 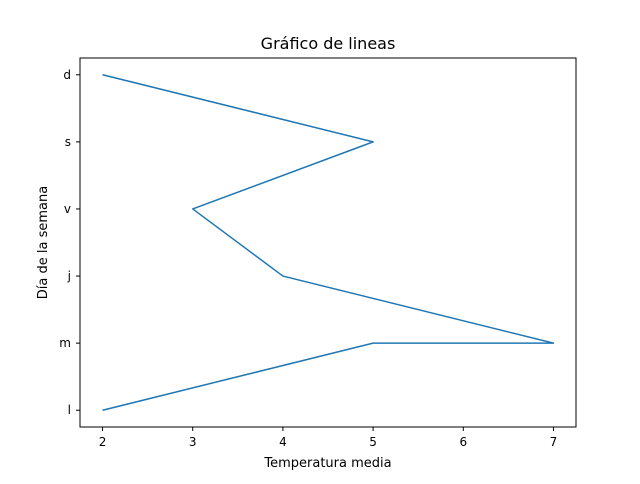 What do you see at coordinates (373, 442) in the screenshot?
I see `x-tick-label: 5` at bounding box center [373, 442].